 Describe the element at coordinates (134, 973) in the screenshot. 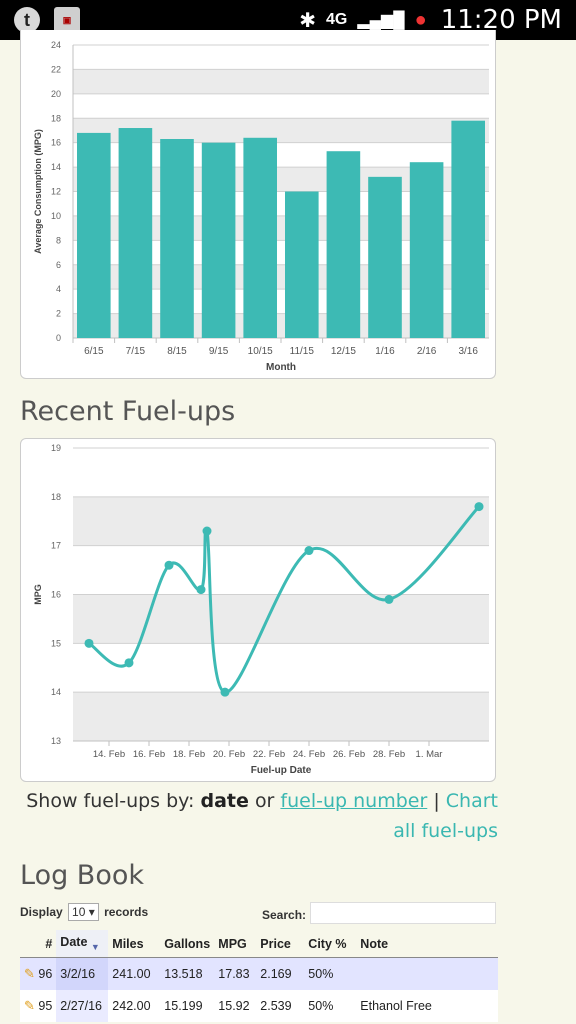

I see `miles-cell: 241.00` at that location.